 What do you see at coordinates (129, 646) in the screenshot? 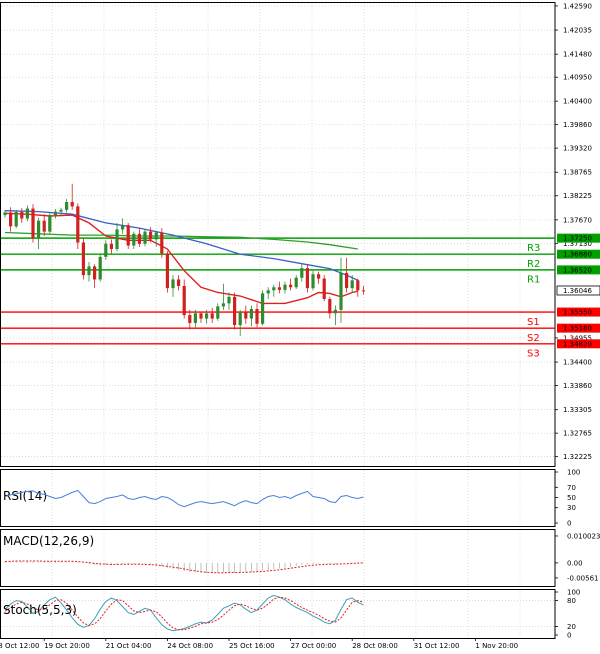
I see `time-tick-label: 21 Oct 04:00` at bounding box center [129, 646].